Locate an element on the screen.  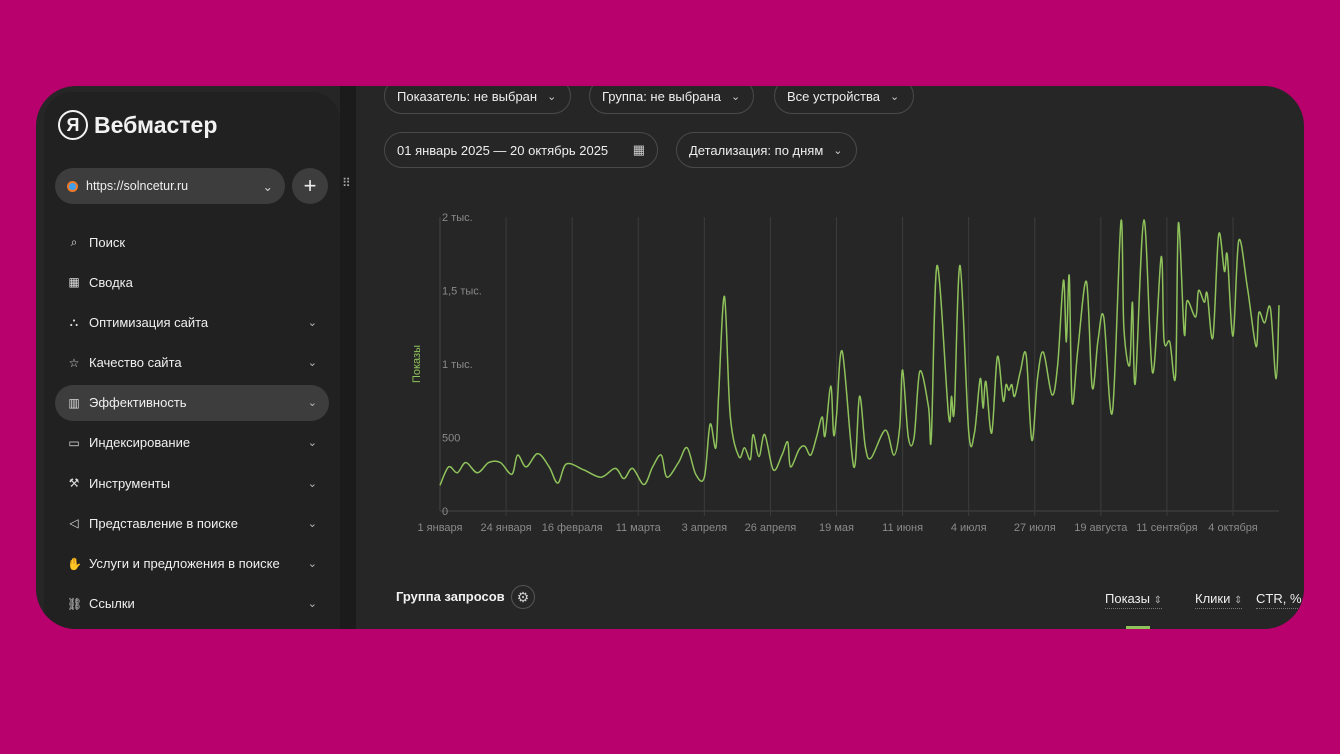
column-ctr: CTR, % is located at coordinates (1279, 600).